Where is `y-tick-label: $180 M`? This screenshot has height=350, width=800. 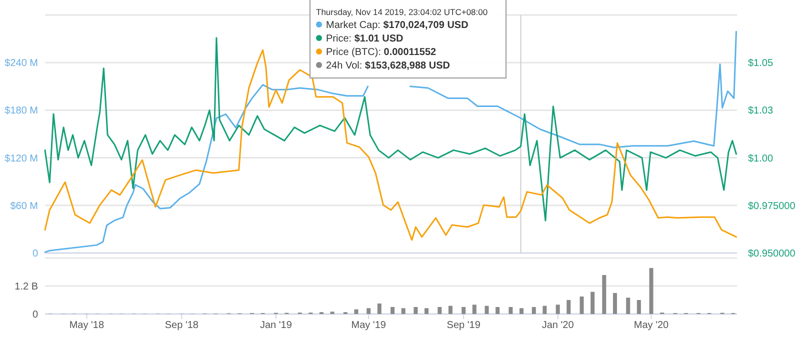
y-tick-label: $180 M is located at coordinates (21, 111).